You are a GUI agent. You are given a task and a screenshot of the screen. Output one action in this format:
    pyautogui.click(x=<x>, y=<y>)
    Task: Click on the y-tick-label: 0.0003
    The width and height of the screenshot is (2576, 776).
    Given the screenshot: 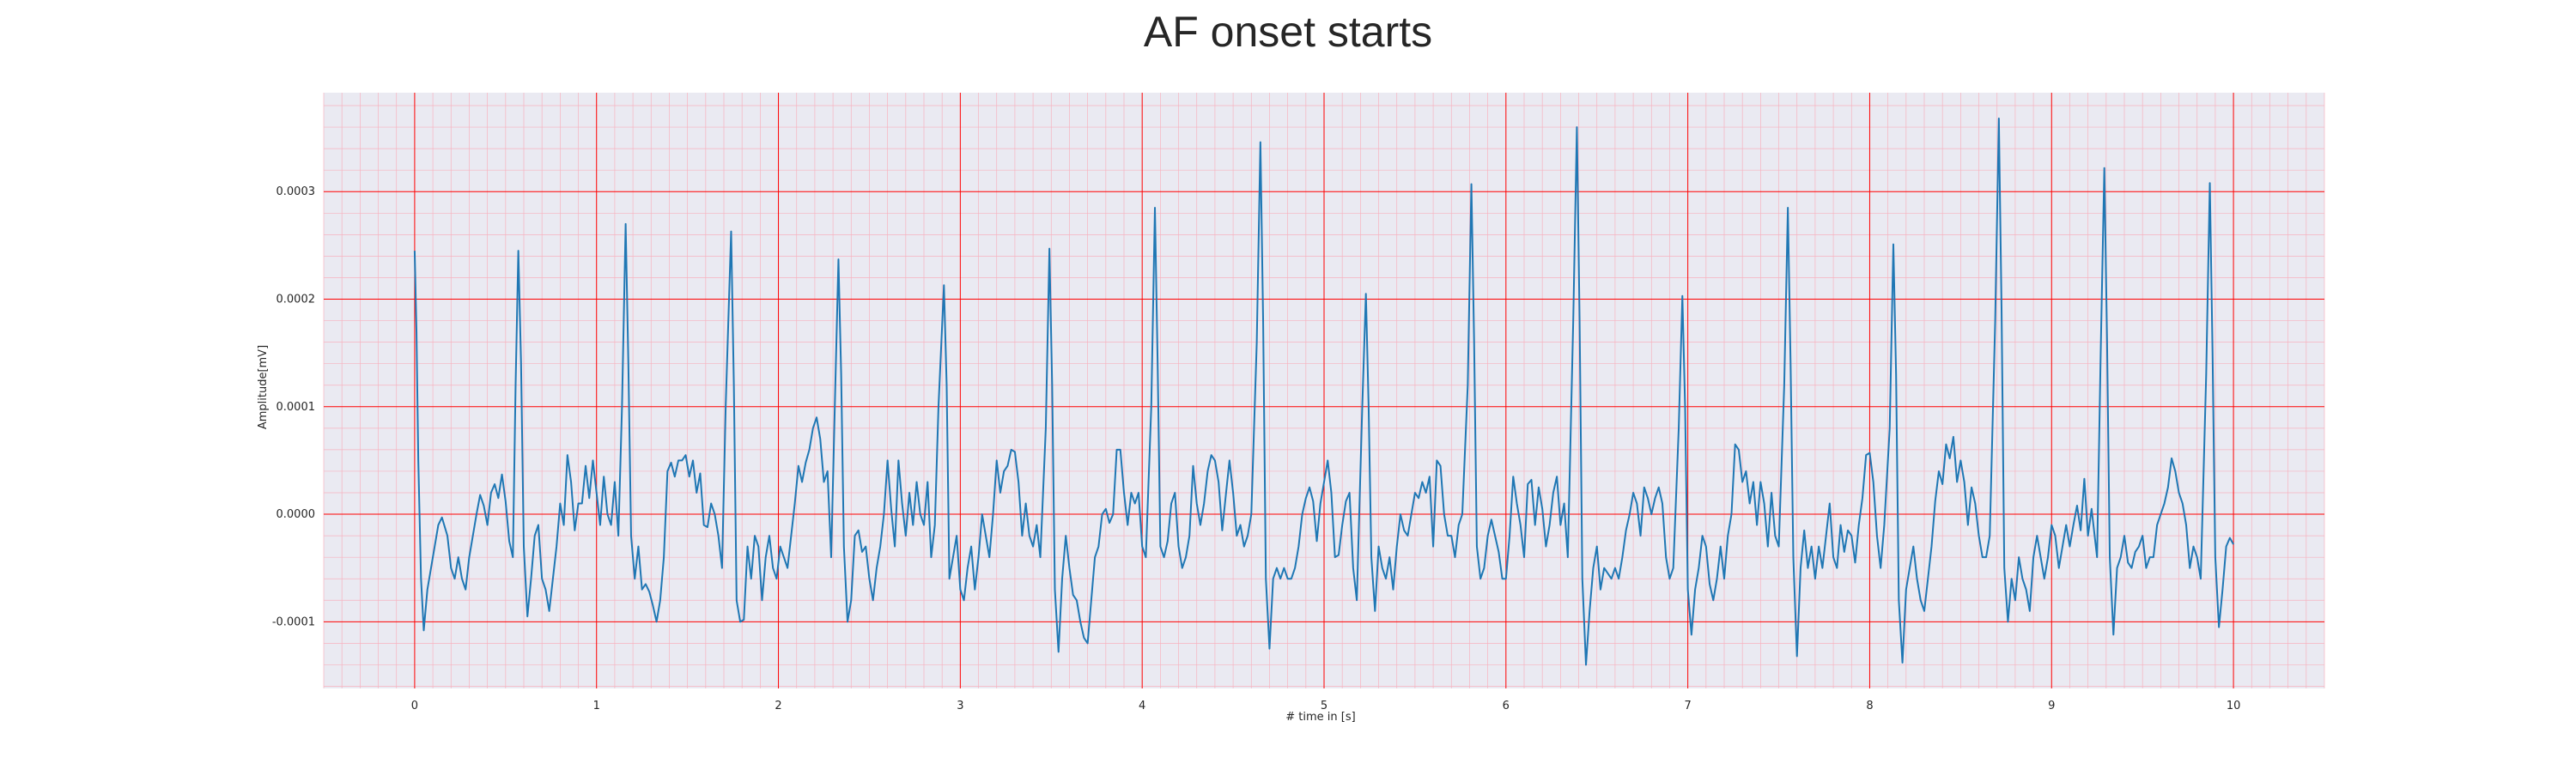 What is the action you would take?
    pyautogui.click(x=296, y=191)
    